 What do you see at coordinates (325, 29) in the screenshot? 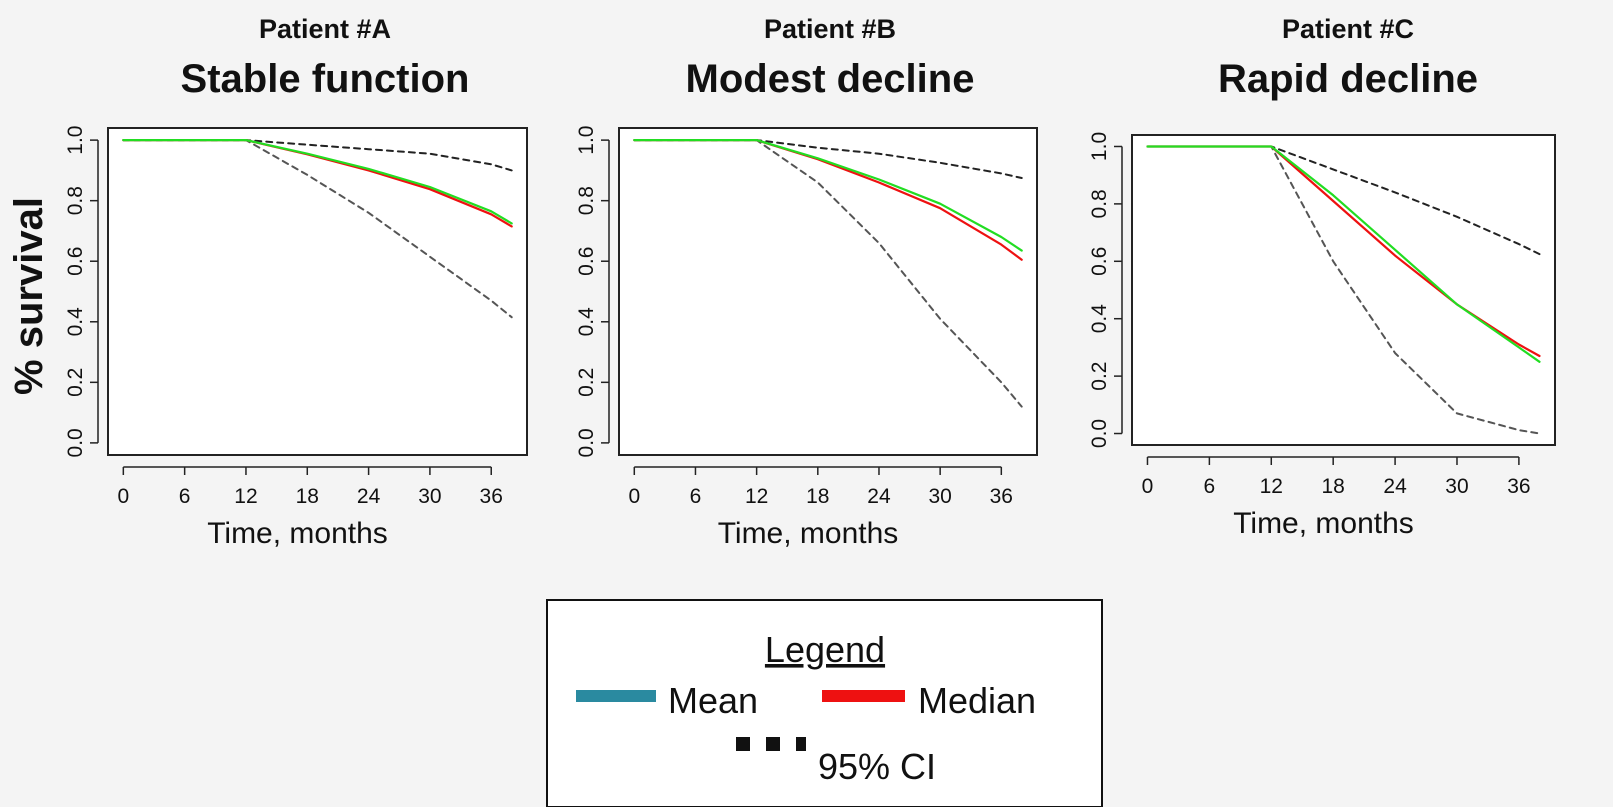
I see `panel-subtitle: Patient #A` at bounding box center [325, 29].